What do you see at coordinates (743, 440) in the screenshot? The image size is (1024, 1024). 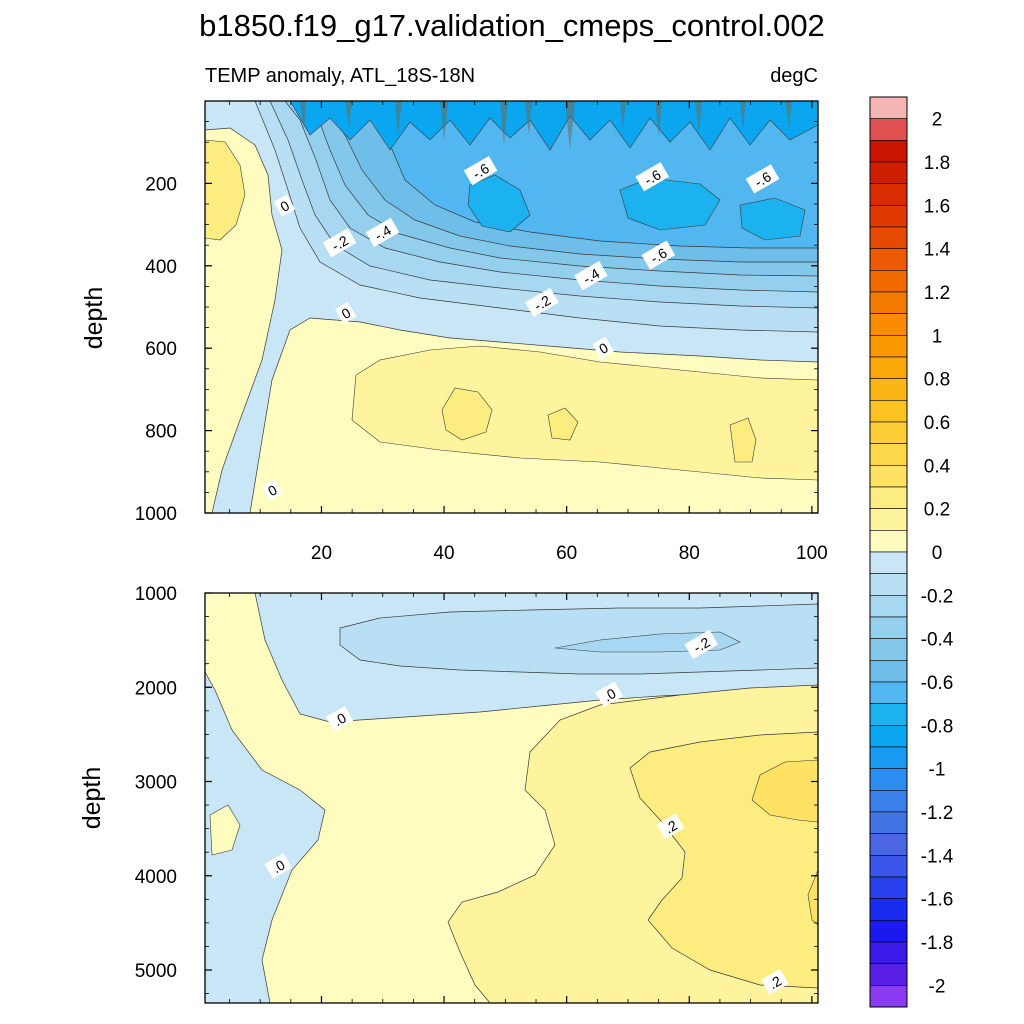 I see `region-warm-patch-c` at bounding box center [743, 440].